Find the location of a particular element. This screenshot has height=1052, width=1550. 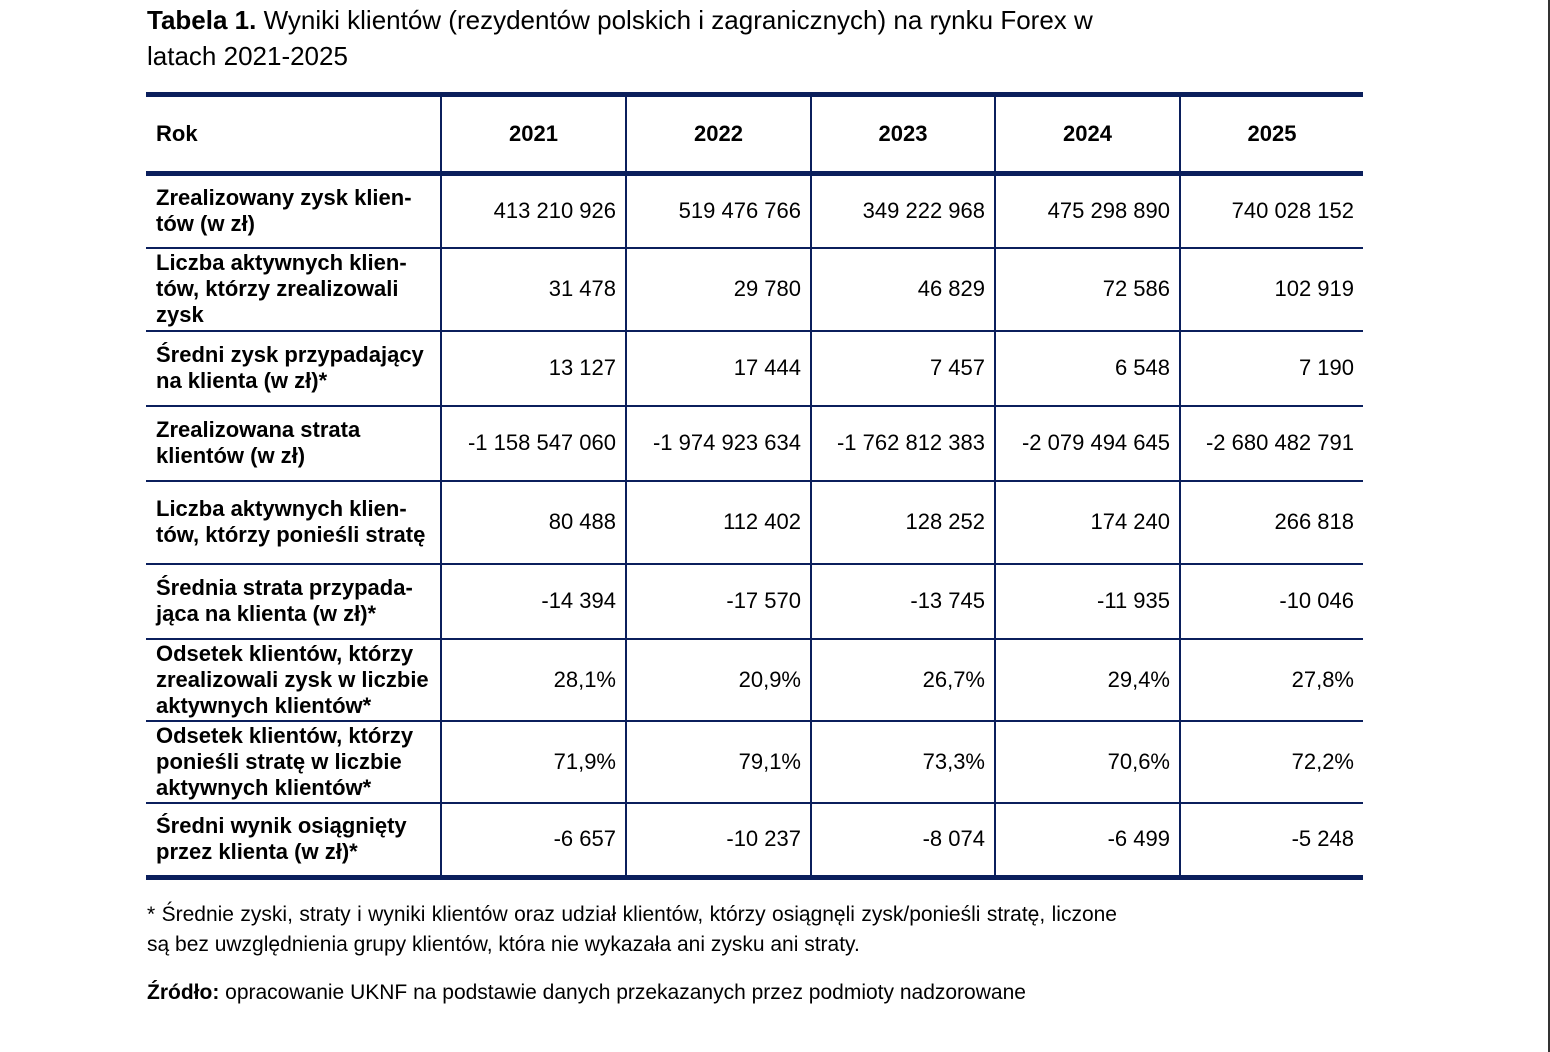

cell-value: -6 499 is located at coordinates (1087, 841).